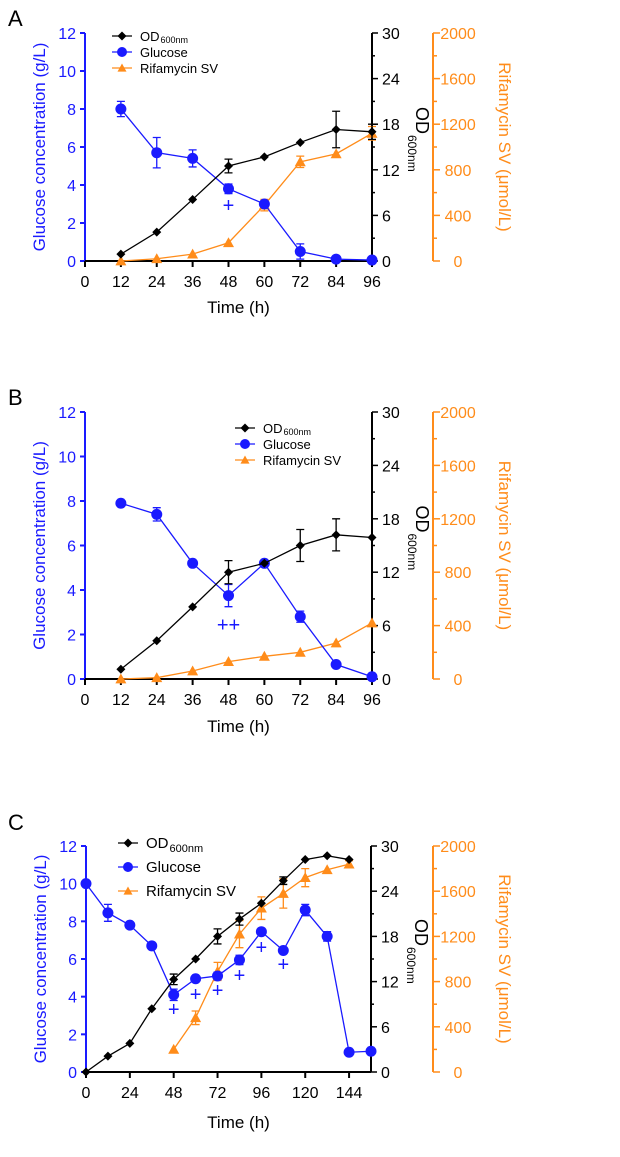 The width and height of the screenshot is (620, 1157). I want to click on y-left-tick-label: 6, so click(72, 960).